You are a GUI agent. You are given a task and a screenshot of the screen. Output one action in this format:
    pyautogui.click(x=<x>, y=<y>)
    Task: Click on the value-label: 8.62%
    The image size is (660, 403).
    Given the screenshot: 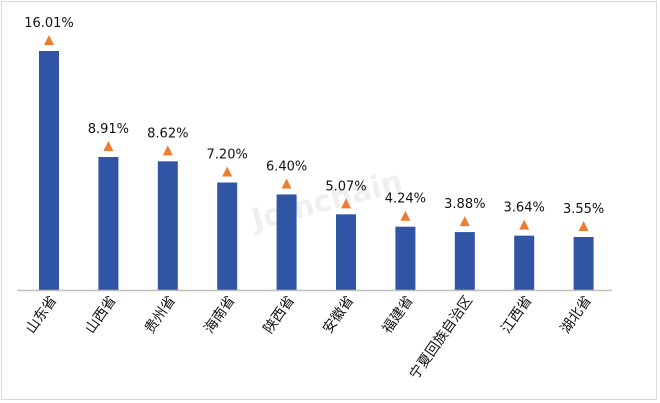 What is the action you would take?
    pyautogui.click(x=167, y=133)
    